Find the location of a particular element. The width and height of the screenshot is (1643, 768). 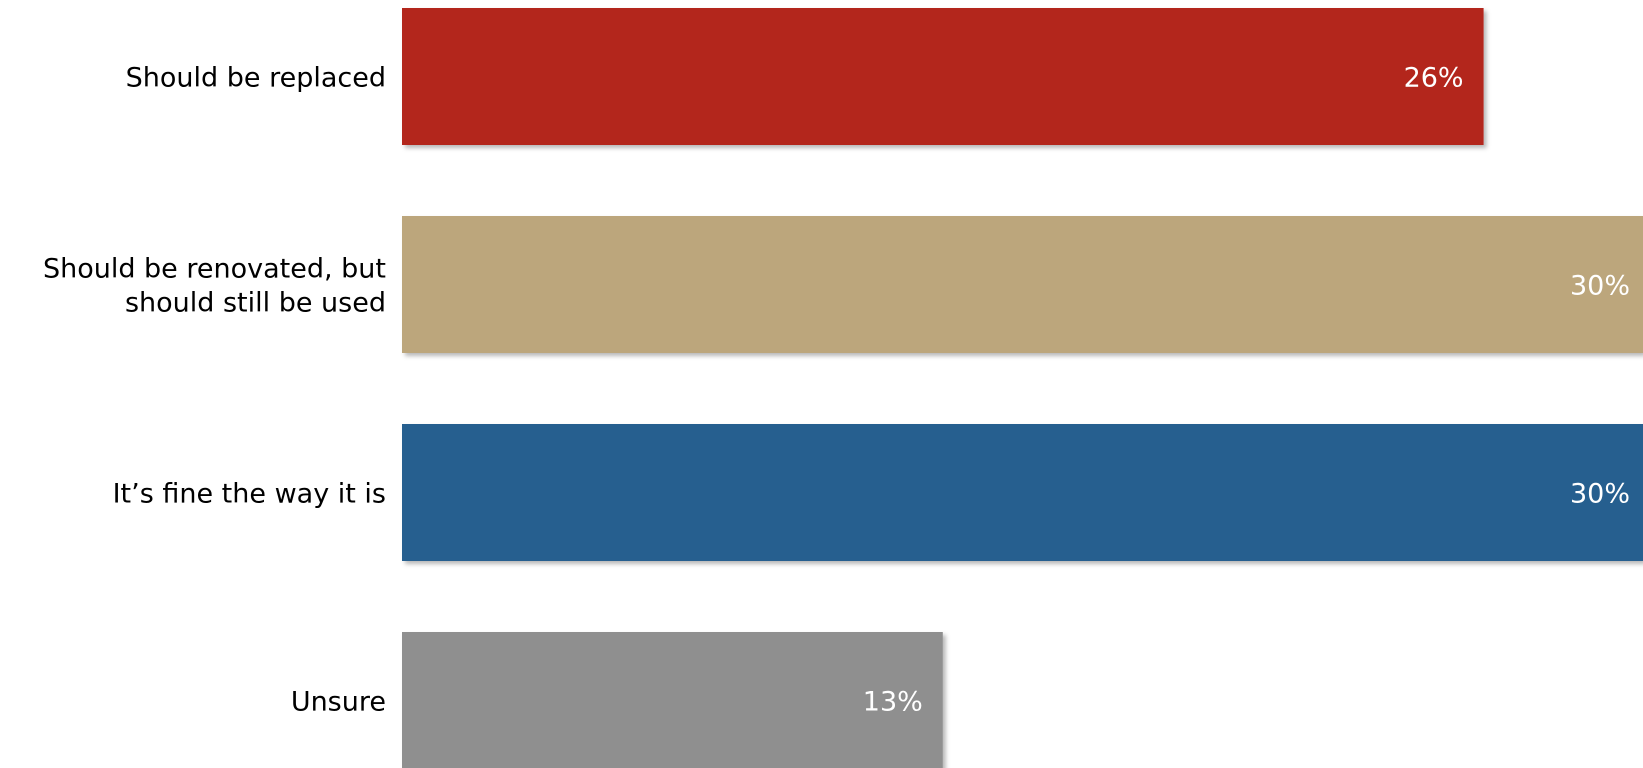

value-label-4: 13% is located at coordinates (893, 702).